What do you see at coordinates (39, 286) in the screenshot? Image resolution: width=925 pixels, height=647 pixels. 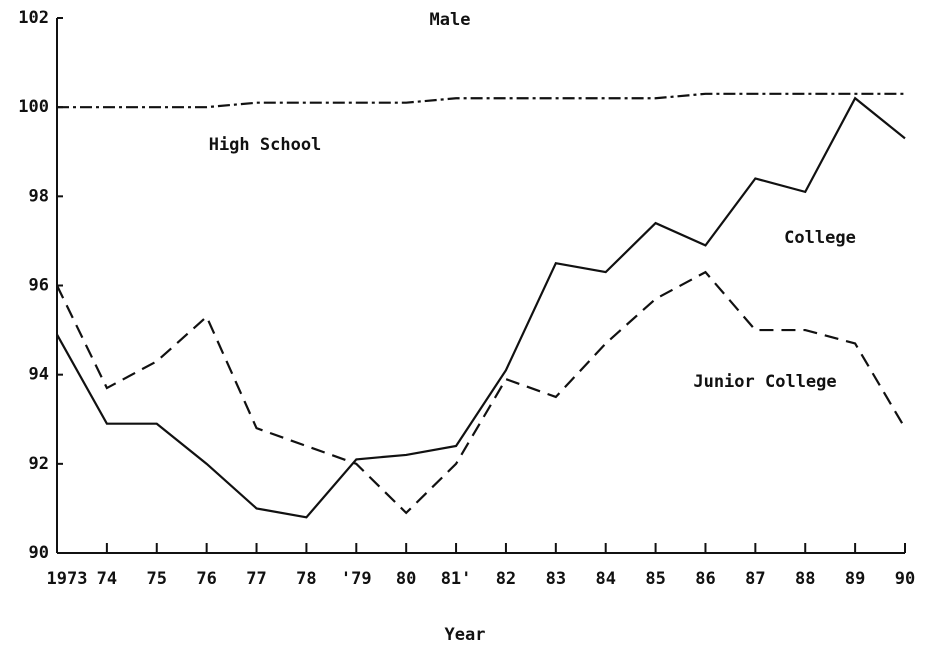 I see `y-tick-label: 96` at bounding box center [39, 286].